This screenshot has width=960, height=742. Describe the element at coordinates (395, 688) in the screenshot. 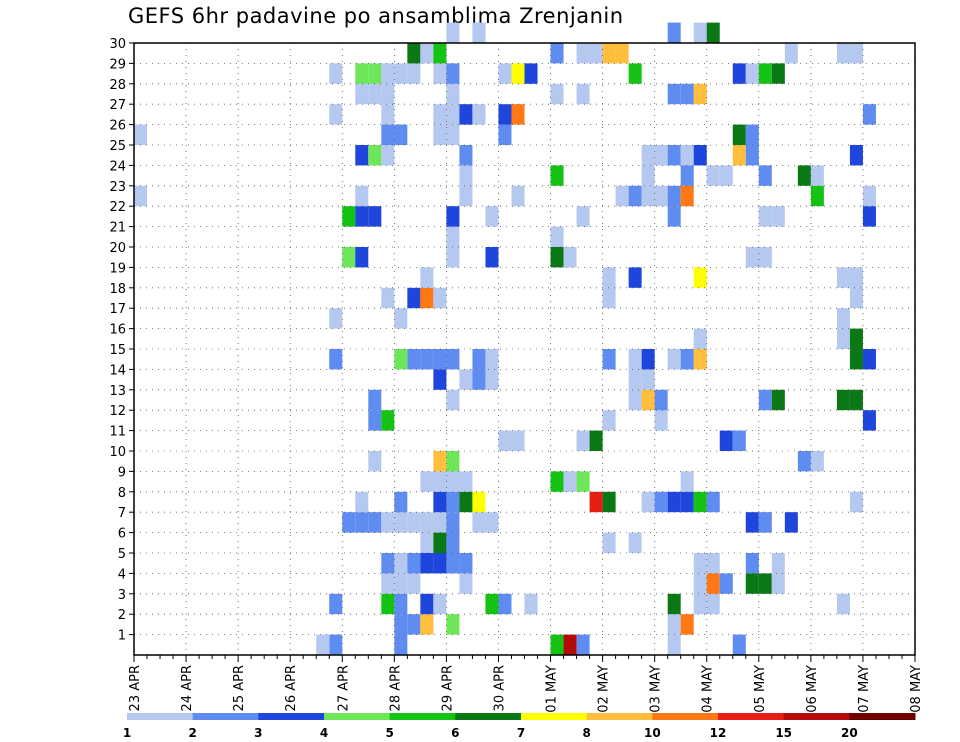

I see `x-tick-label: 28 APR` at that location.